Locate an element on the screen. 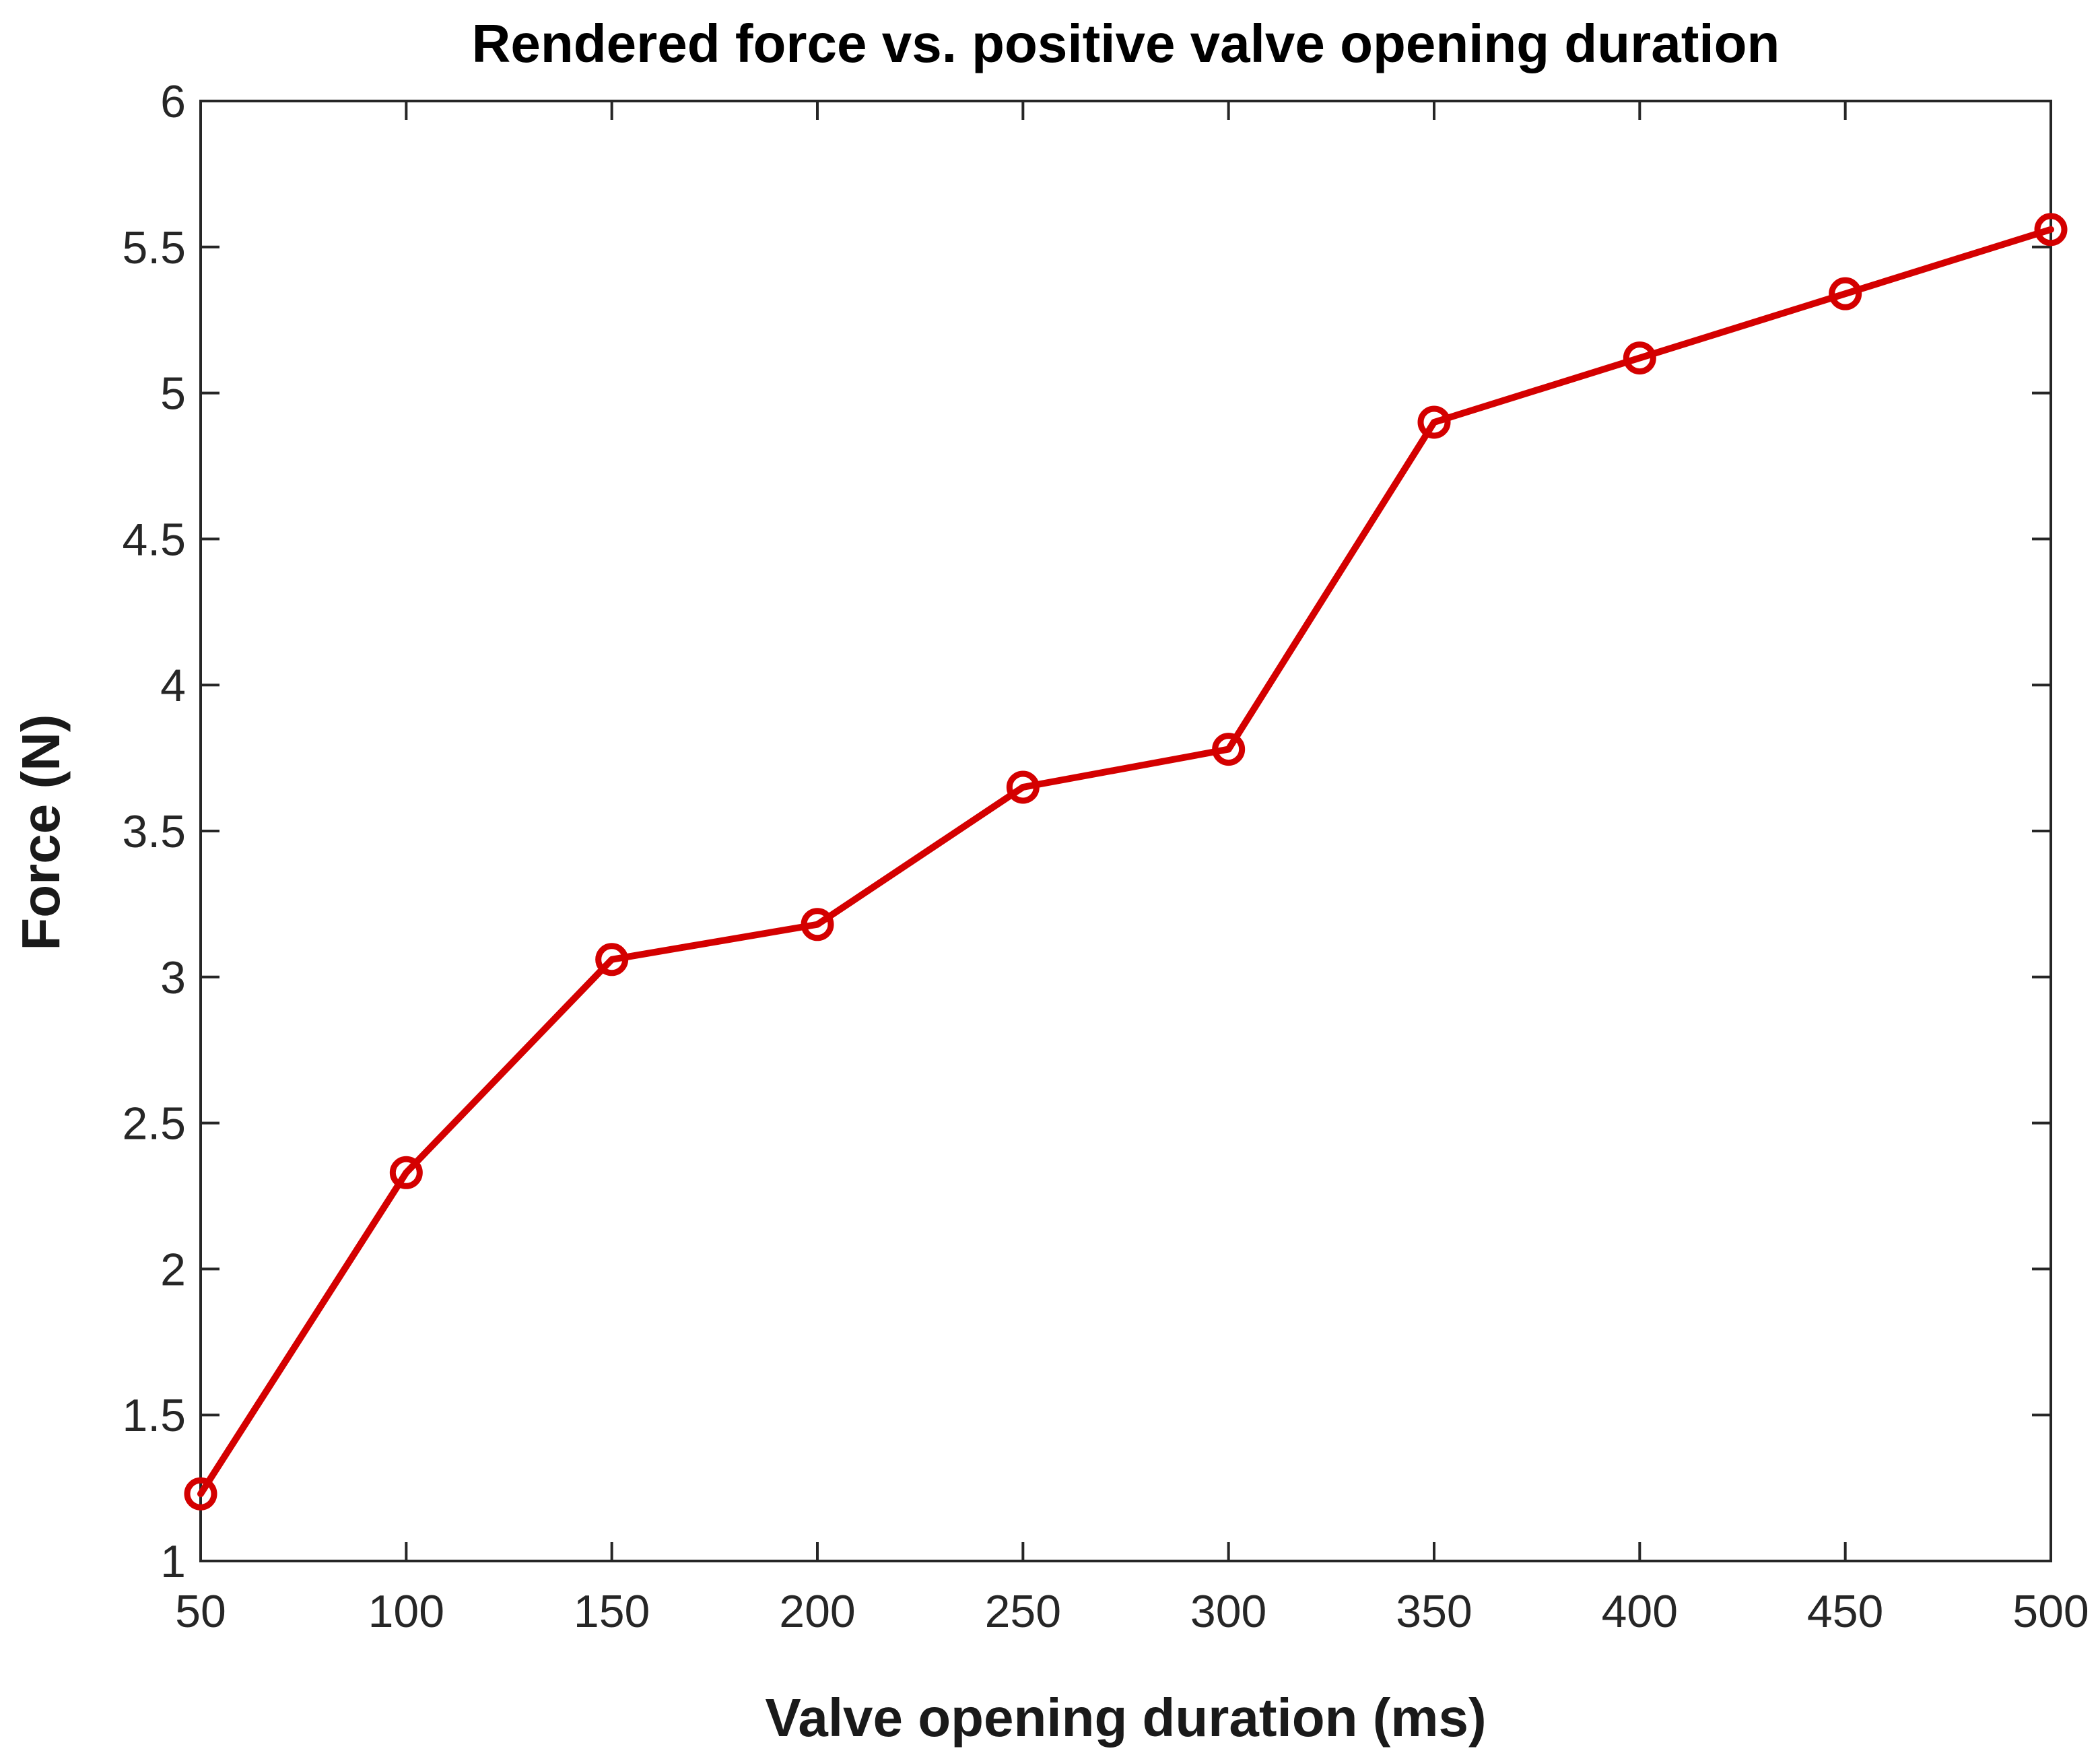 The width and height of the screenshot is (2100, 1759). x-axis-label: Valve opening duration (ms) is located at coordinates (1125, 1718).